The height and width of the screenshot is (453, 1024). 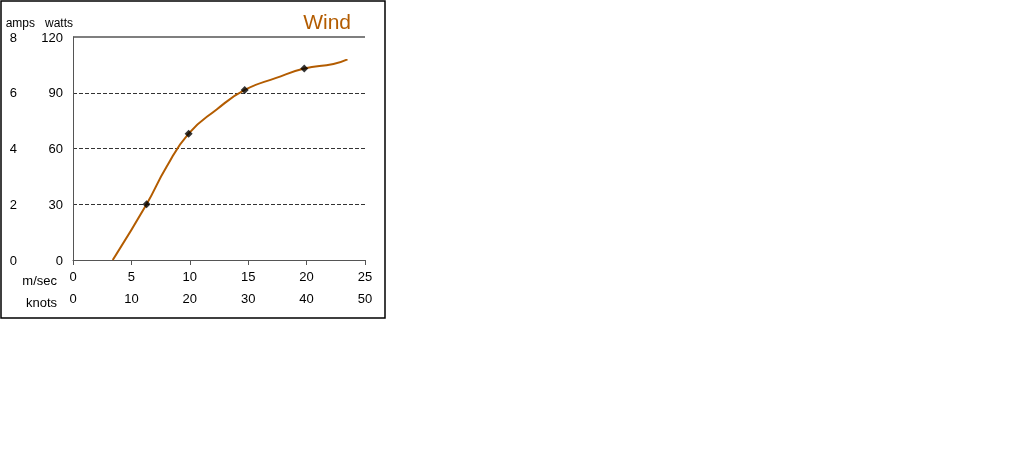 I want to click on y2-tick-label: 8, so click(x=13, y=37).